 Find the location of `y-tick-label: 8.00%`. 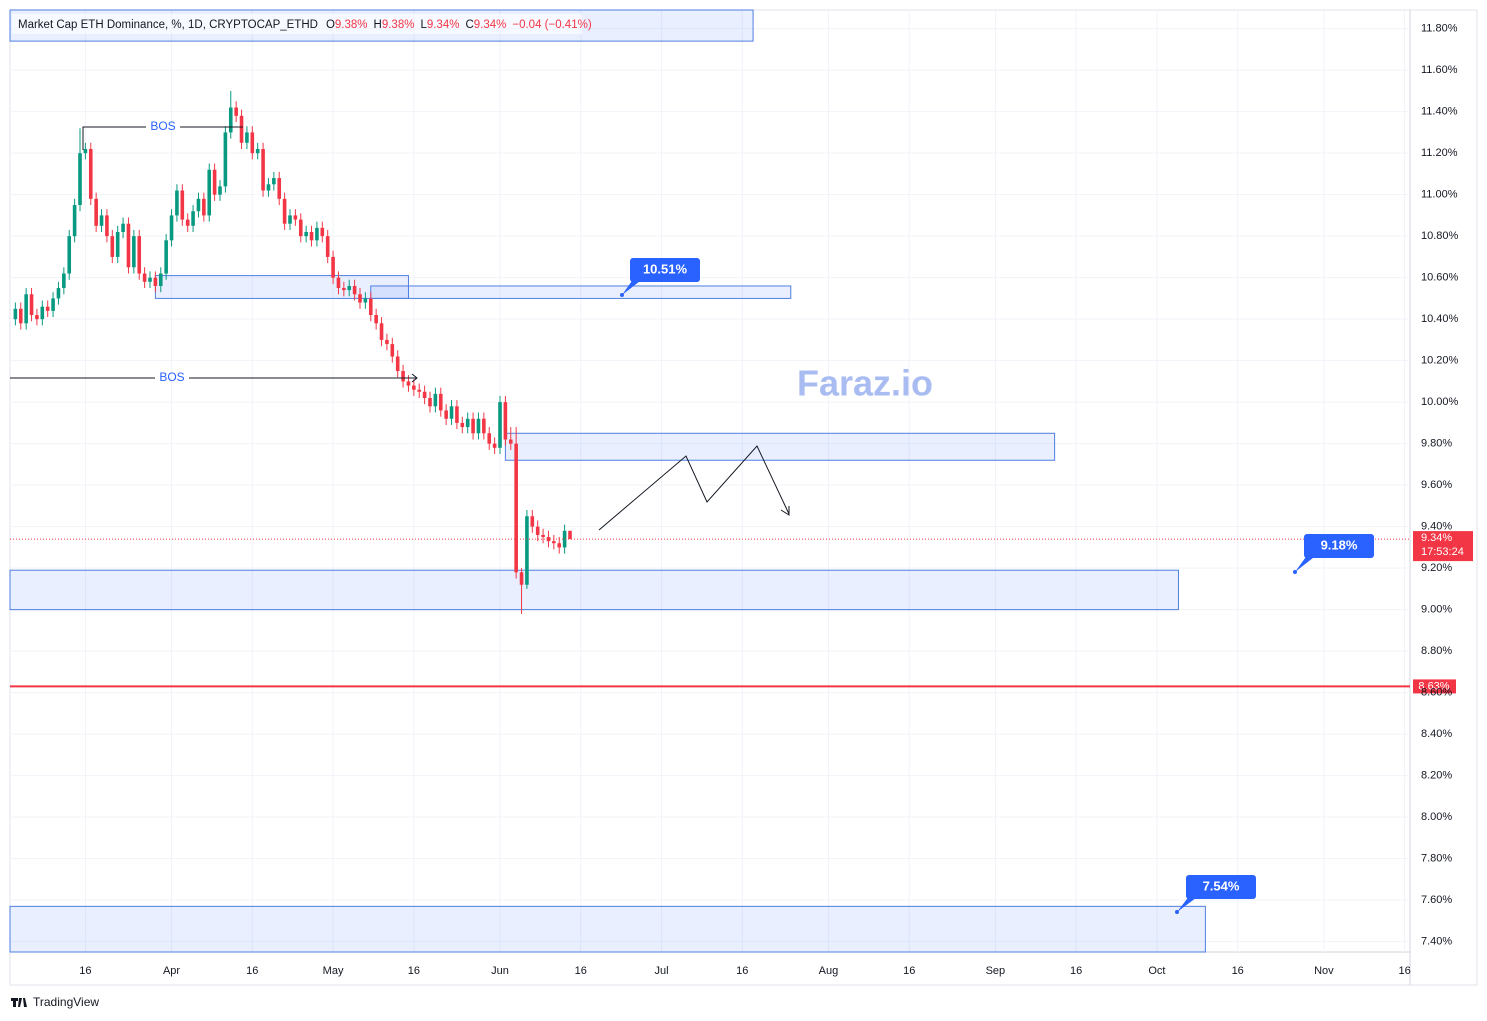

y-tick-label: 8.00% is located at coordinates (1436, 817).